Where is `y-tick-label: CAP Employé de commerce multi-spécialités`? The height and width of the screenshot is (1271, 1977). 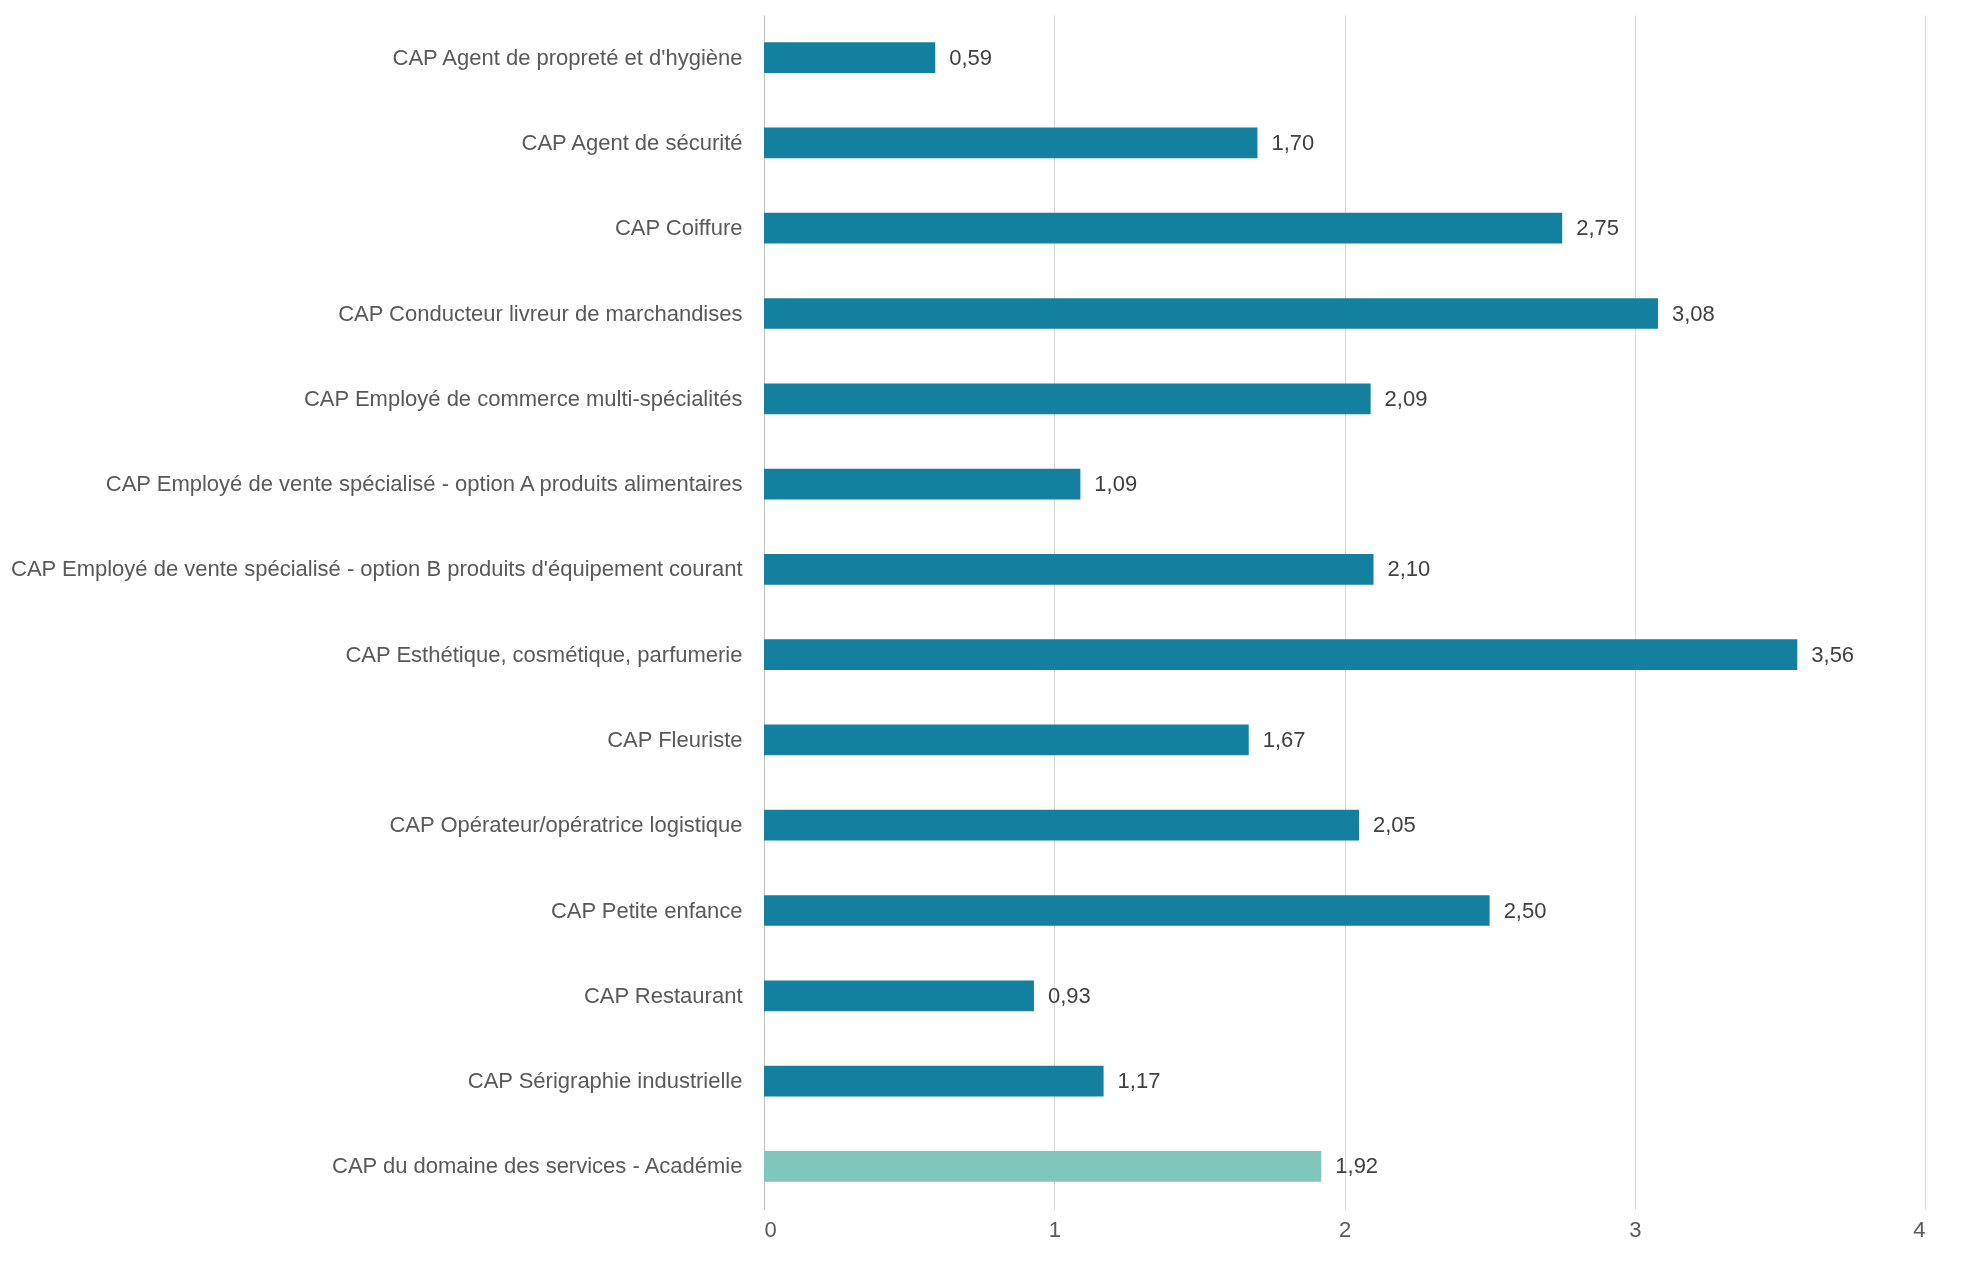
y-tick-label: CAP Employé de commerce multi-spécialités is located at coordinates (523, 398).